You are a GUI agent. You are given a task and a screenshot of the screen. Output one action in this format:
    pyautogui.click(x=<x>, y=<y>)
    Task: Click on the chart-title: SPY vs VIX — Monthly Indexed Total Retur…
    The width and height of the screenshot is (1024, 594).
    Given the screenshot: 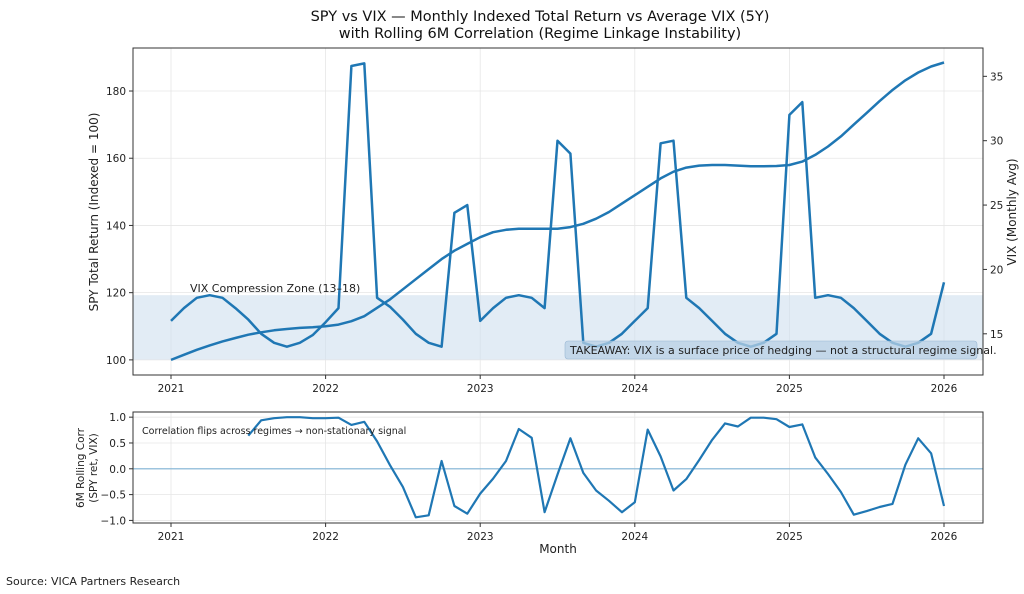 What is the action you would take?
    pyautogui.click(x=540, y=17)
    